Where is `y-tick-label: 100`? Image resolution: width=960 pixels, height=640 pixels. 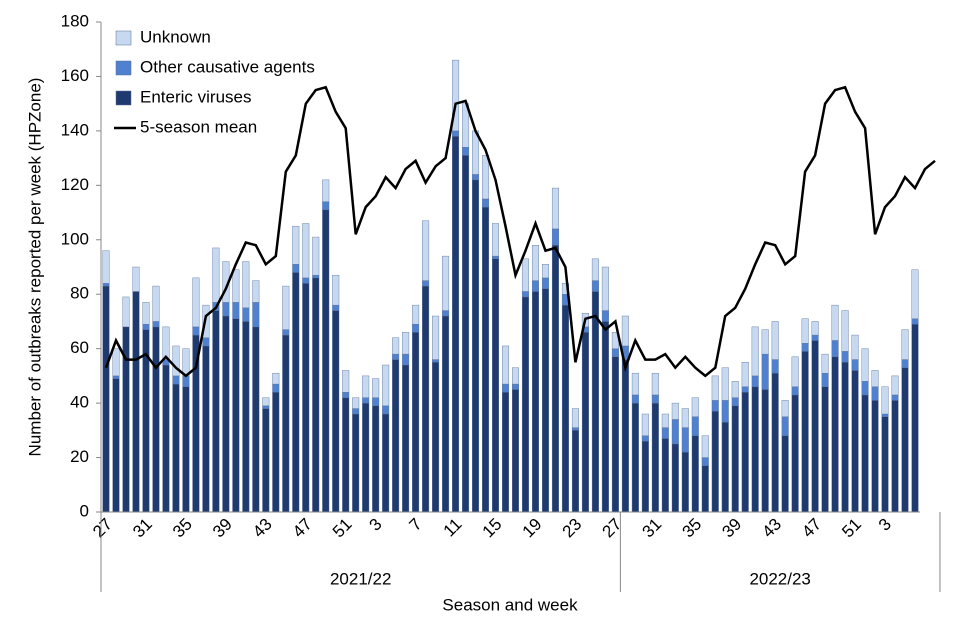 y-tick-label: 100 is located at coordinates (75, 238).